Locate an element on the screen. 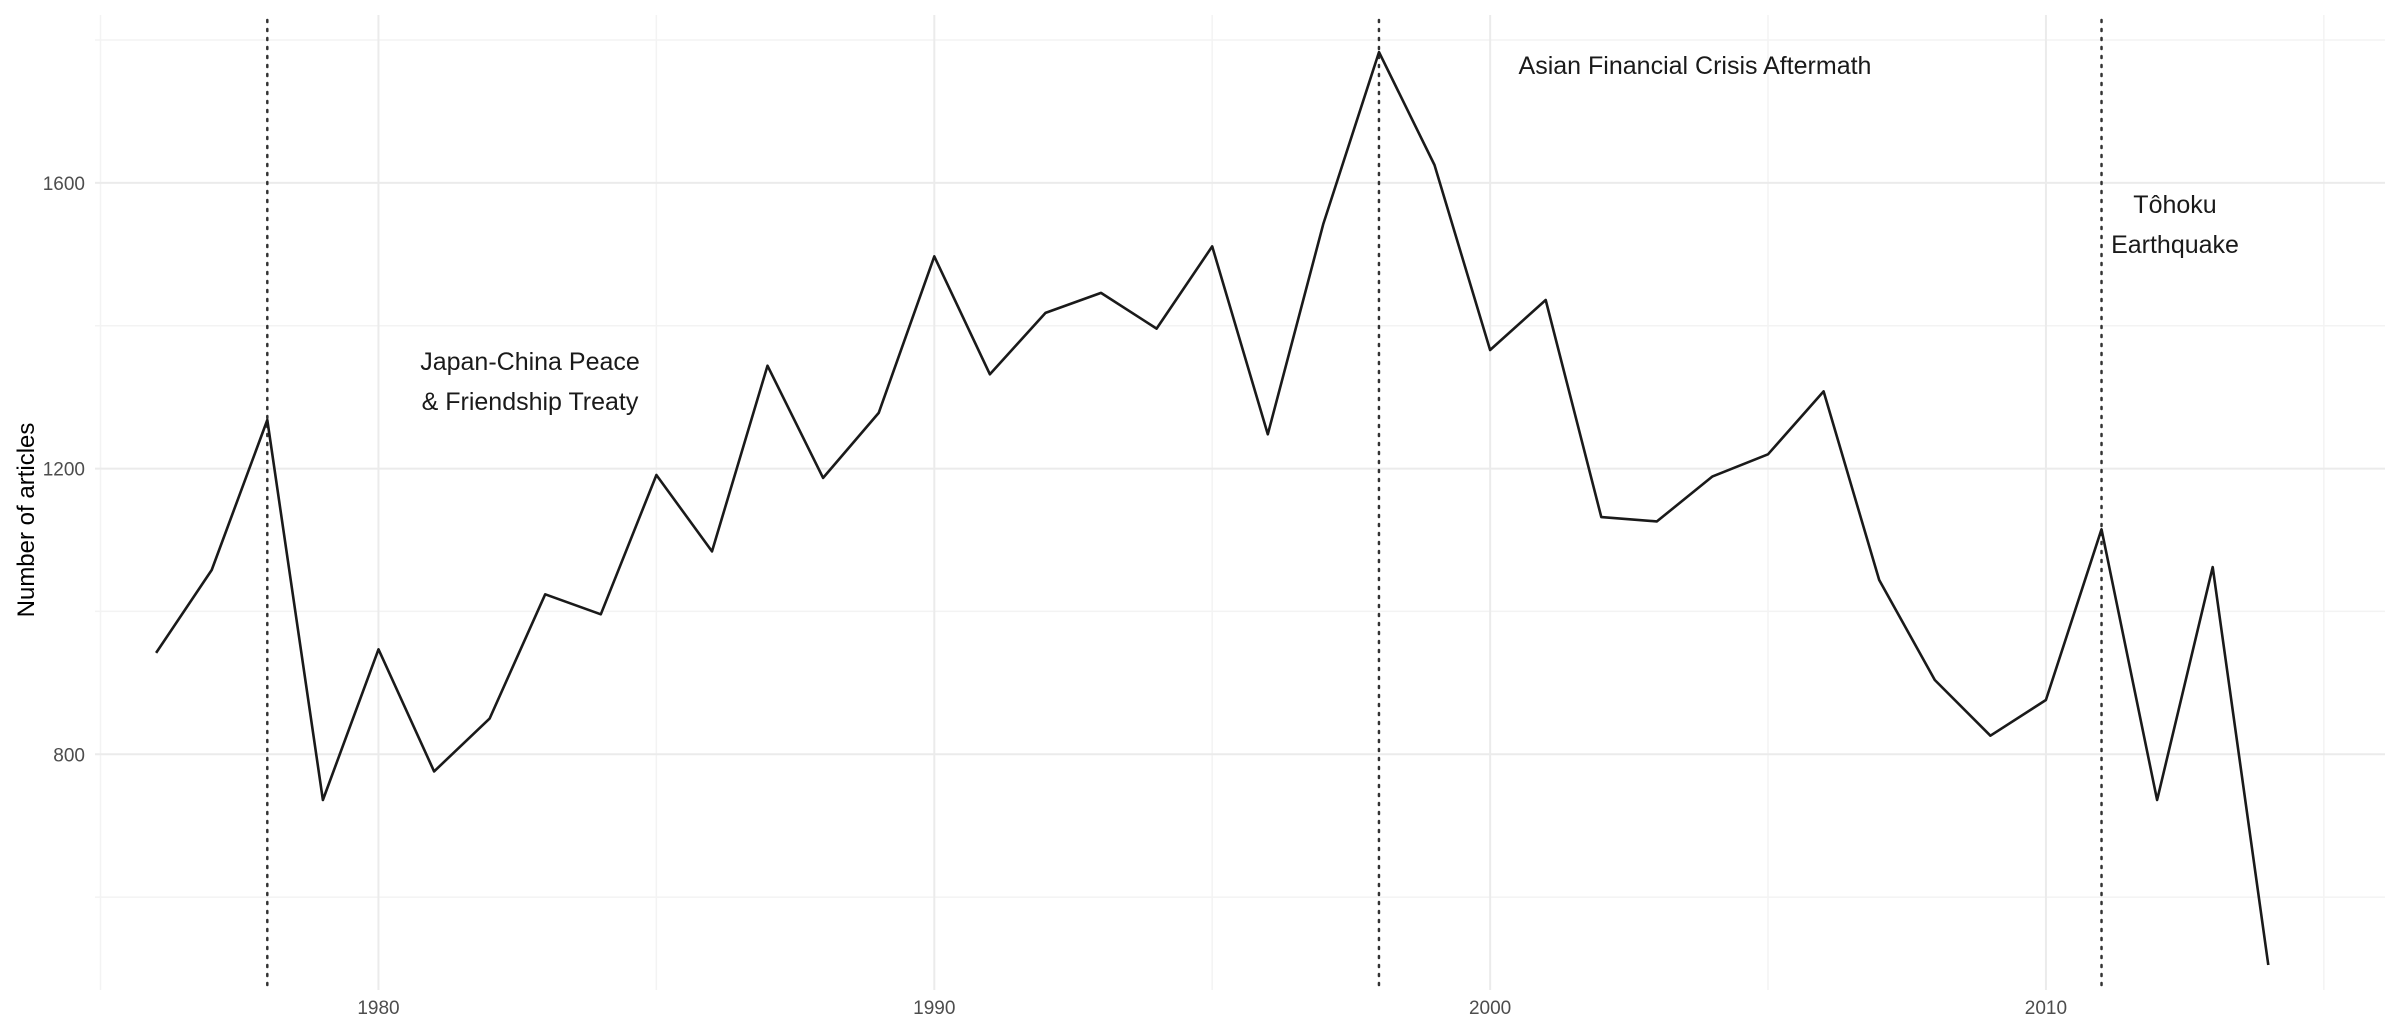 The image size is (2396, 1025). event-annotation-line: Asian Financial Crisis Aftermath is located at coordinates (1695, 66).